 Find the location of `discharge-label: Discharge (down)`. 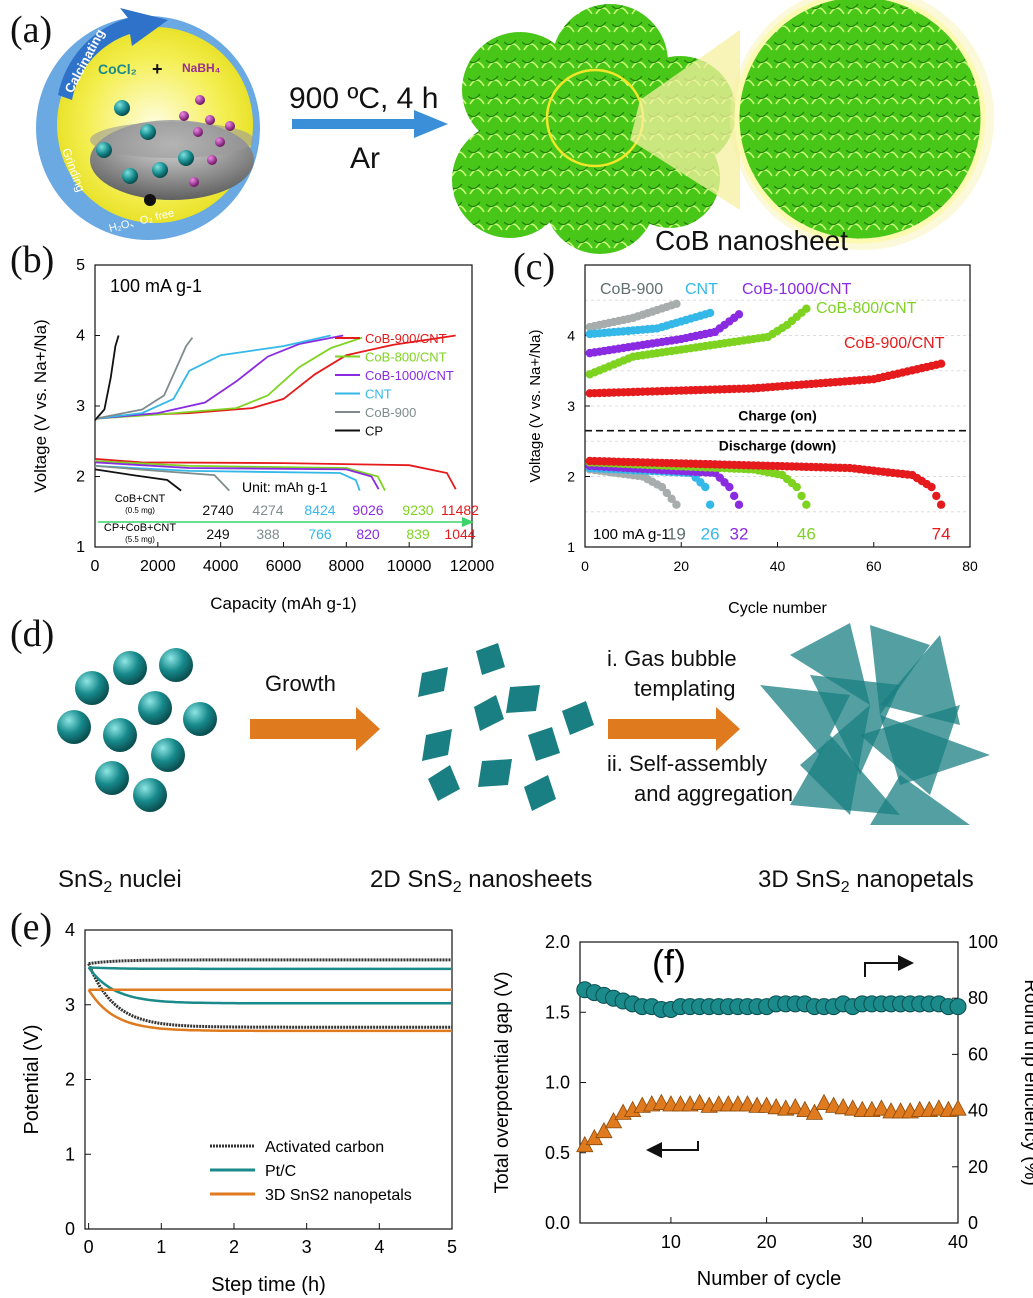

discharge-label: Discharge (down) is located at coordinates (777, 446).